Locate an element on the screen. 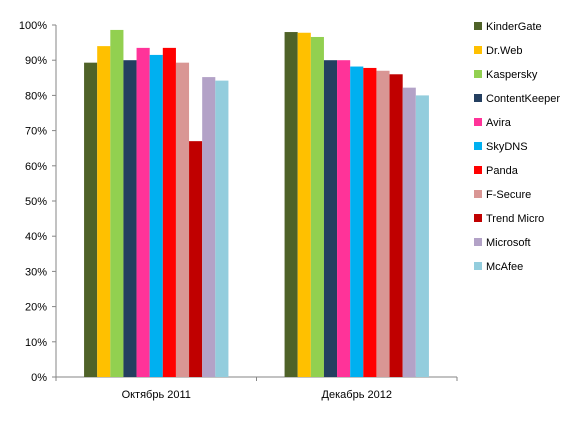 This screenshot has height=427, width=568. legend-label: KinderGate is located at coordinates (514, 27).